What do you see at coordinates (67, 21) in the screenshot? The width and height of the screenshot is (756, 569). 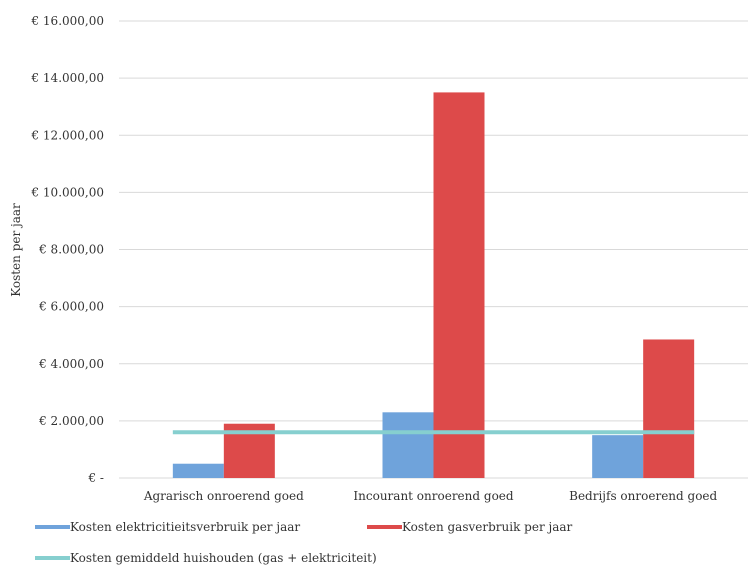 I see `y-tick-label: € 16.000,00` at bounding box center [67, 21].